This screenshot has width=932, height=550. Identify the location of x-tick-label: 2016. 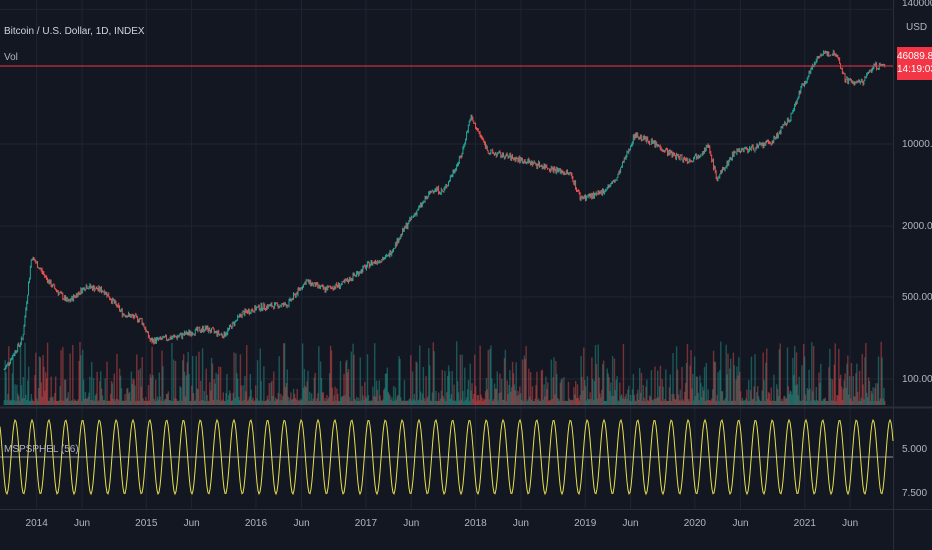
(256, 523).